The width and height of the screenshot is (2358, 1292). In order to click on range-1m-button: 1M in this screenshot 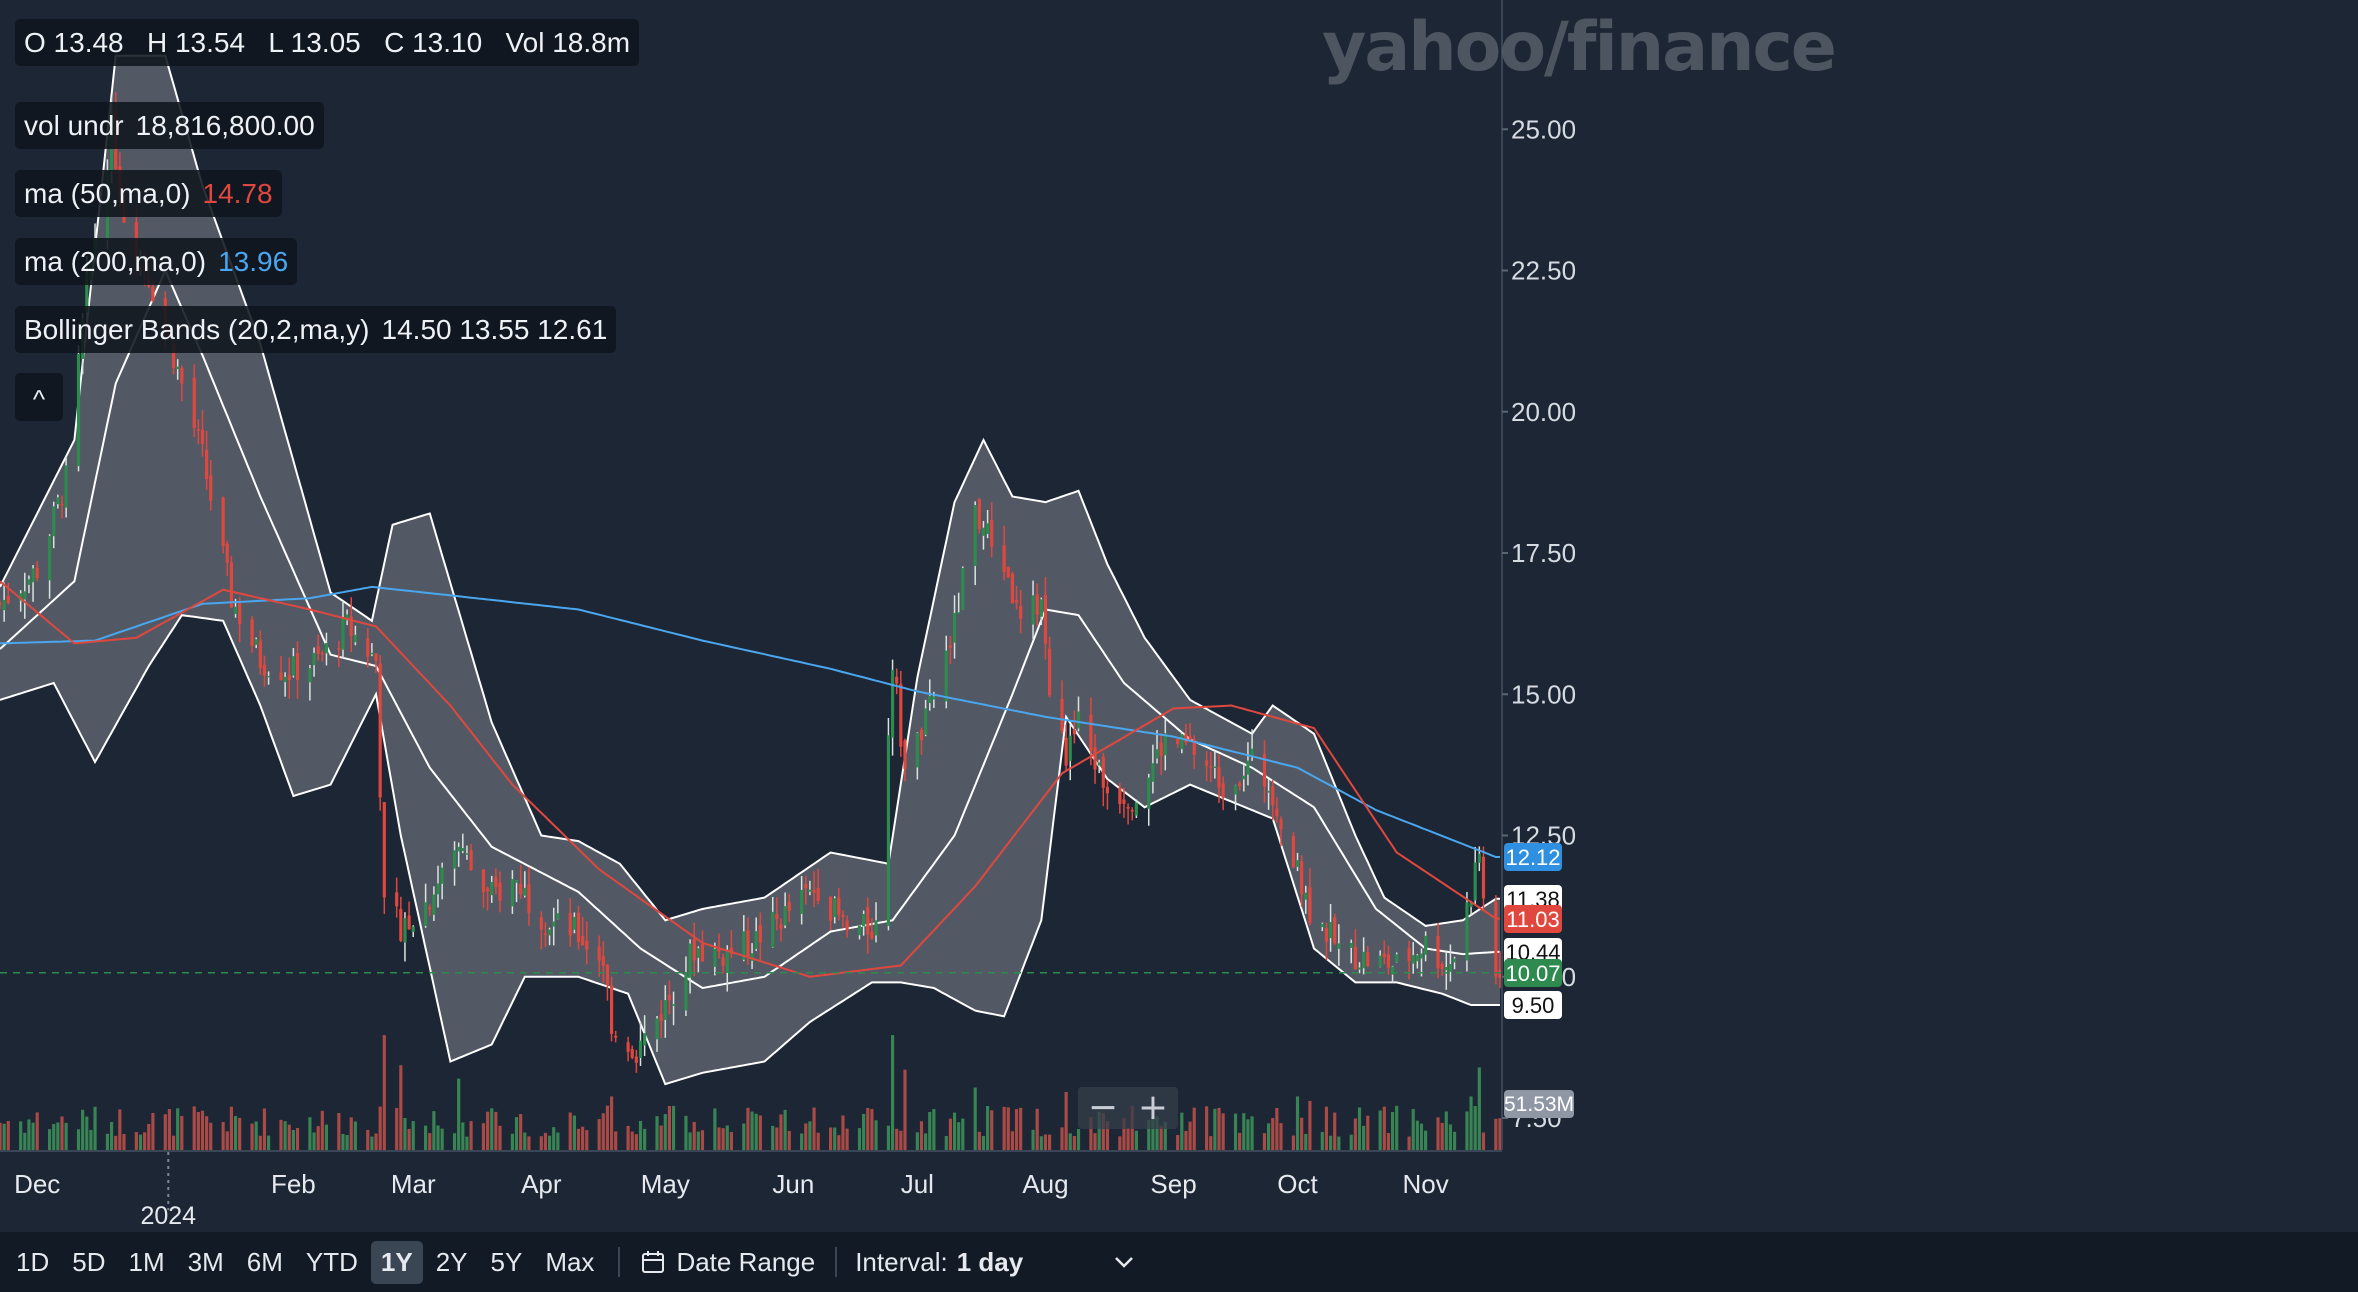, I will do `click(146, 1261)`.